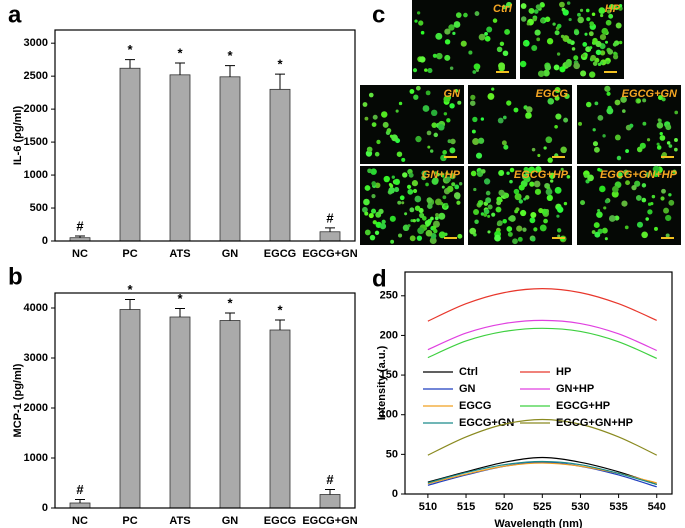  I want to click on y-tick-label: 500, so click(39, 208).